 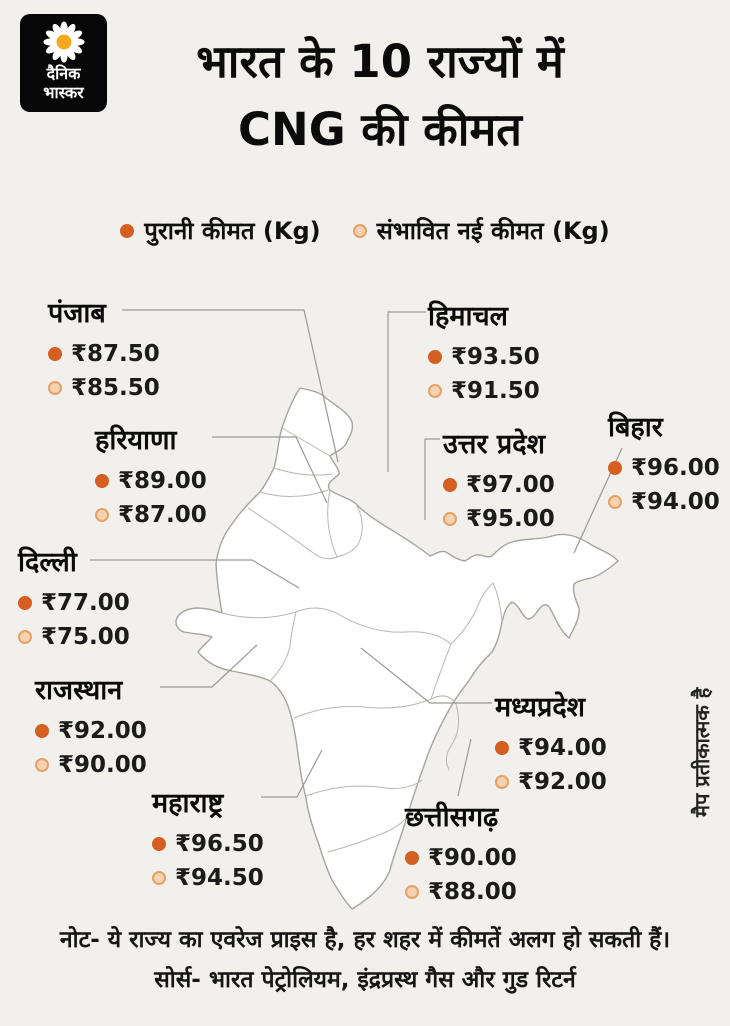 I want to click on state-bihar: बिहार ₹96.00 ₹94.00, so click(x=664, y=461).